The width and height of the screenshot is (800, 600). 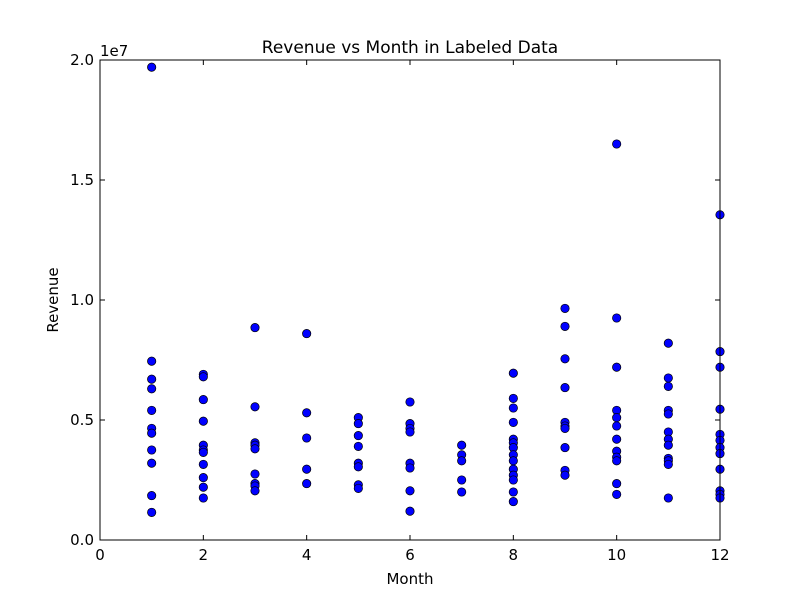 I want to click on y-tick-label: 0.5, so click(x=82, y=420).